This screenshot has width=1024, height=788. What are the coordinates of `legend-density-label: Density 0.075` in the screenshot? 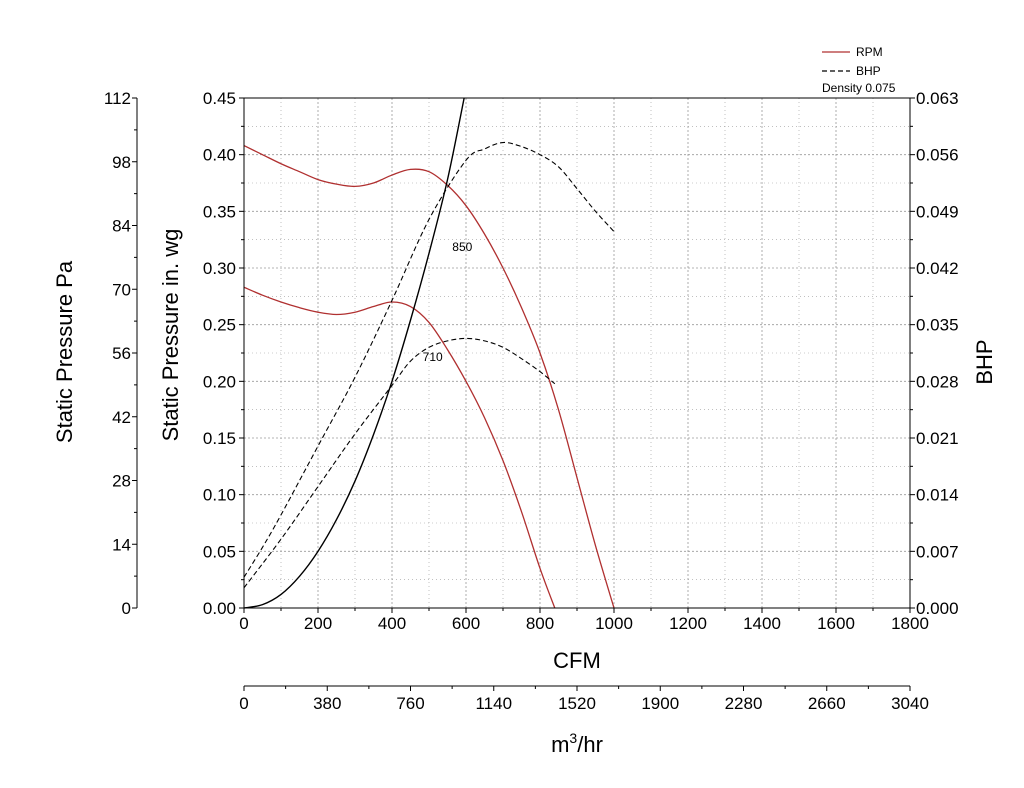 It's located at (859, 88).